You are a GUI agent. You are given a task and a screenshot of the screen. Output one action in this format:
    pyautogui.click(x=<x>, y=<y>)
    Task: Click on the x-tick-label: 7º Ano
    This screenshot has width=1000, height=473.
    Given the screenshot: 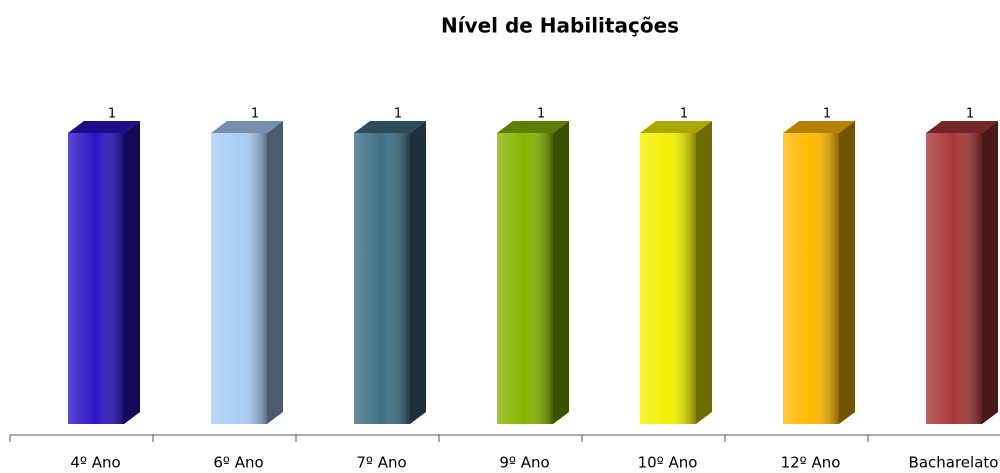 What is the action you would take?
    pyautogui.click(x=381, y=463)
    